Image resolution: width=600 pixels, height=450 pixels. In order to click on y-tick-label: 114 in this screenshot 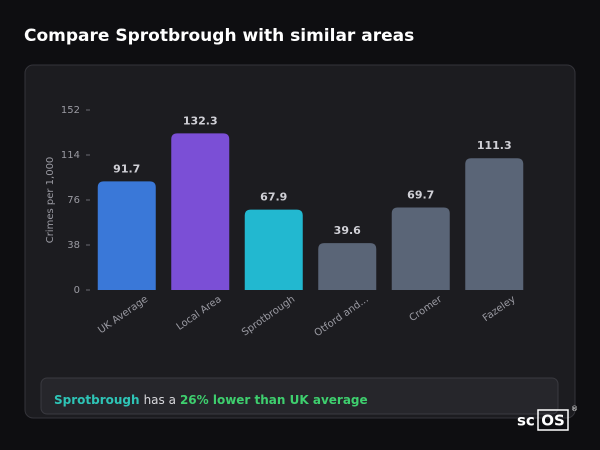, I will do `click(70, 155)`.